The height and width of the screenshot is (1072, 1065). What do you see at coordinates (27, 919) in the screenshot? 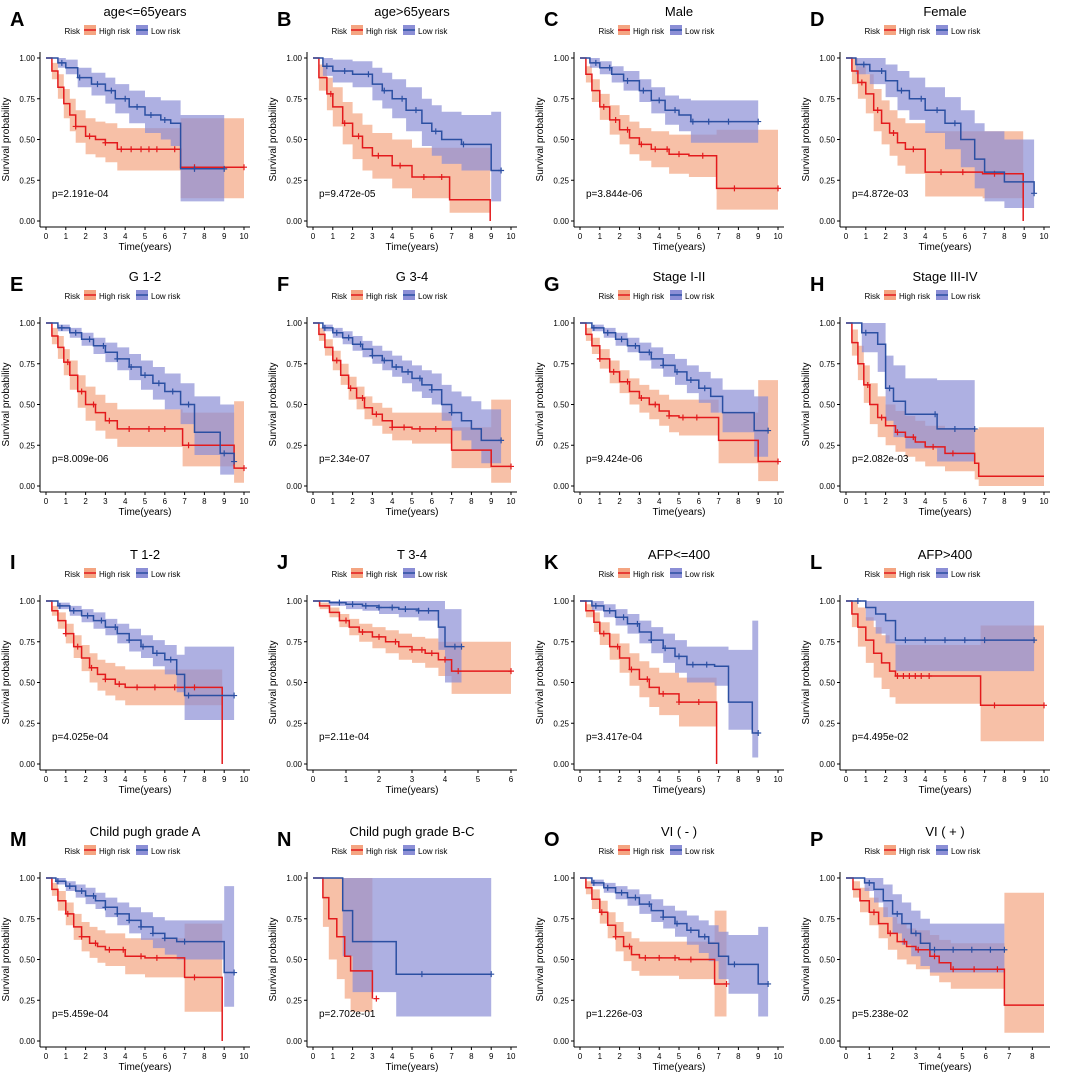
I see `y-tick-label: 0.75` at bounding box center [27, 919].